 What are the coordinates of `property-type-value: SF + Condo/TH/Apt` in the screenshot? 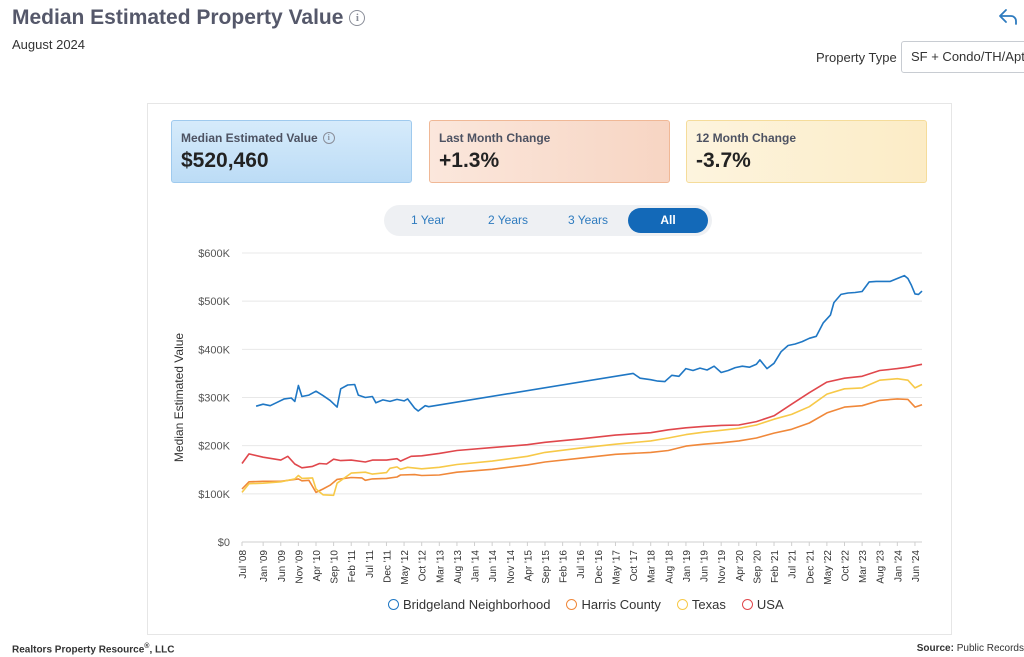 It's located at (967, 56).